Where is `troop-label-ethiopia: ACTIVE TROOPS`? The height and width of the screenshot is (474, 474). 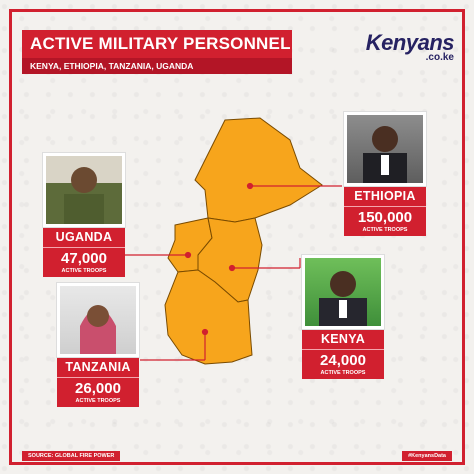
troop-label-ethiopia: ACTIVE TROOPS is located at coordinates (385, 231).